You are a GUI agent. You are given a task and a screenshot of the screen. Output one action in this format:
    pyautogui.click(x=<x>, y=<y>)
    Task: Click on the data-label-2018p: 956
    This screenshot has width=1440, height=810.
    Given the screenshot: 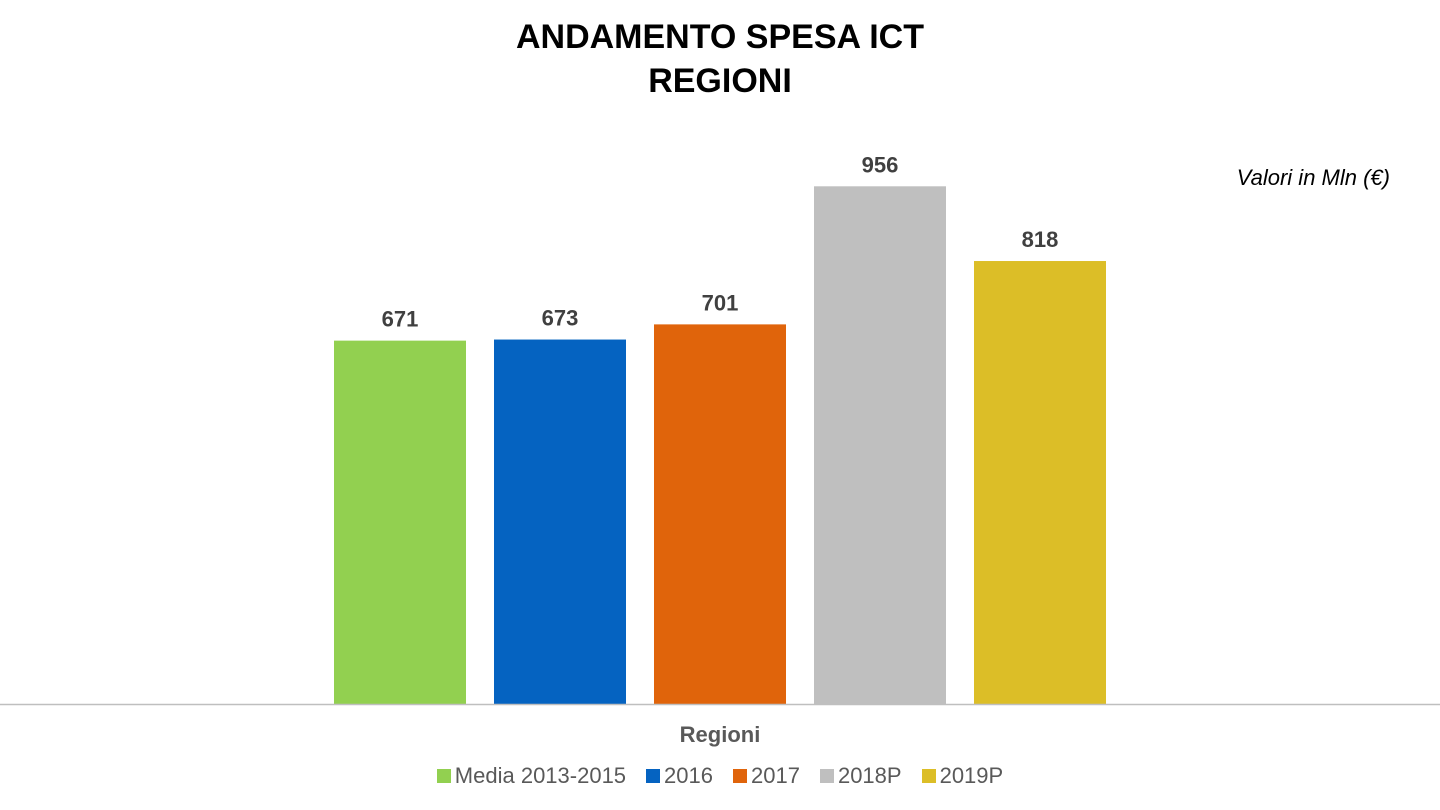 What is the action you would take?
    pyautogui.click(x=880, y=164)
    